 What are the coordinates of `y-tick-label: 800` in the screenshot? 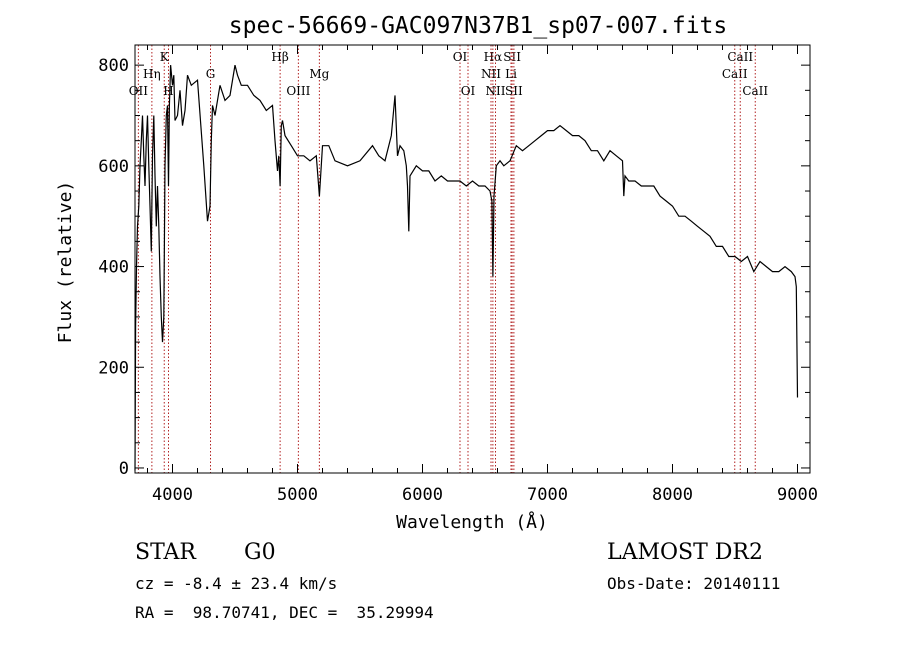 It's located at (113, 66).